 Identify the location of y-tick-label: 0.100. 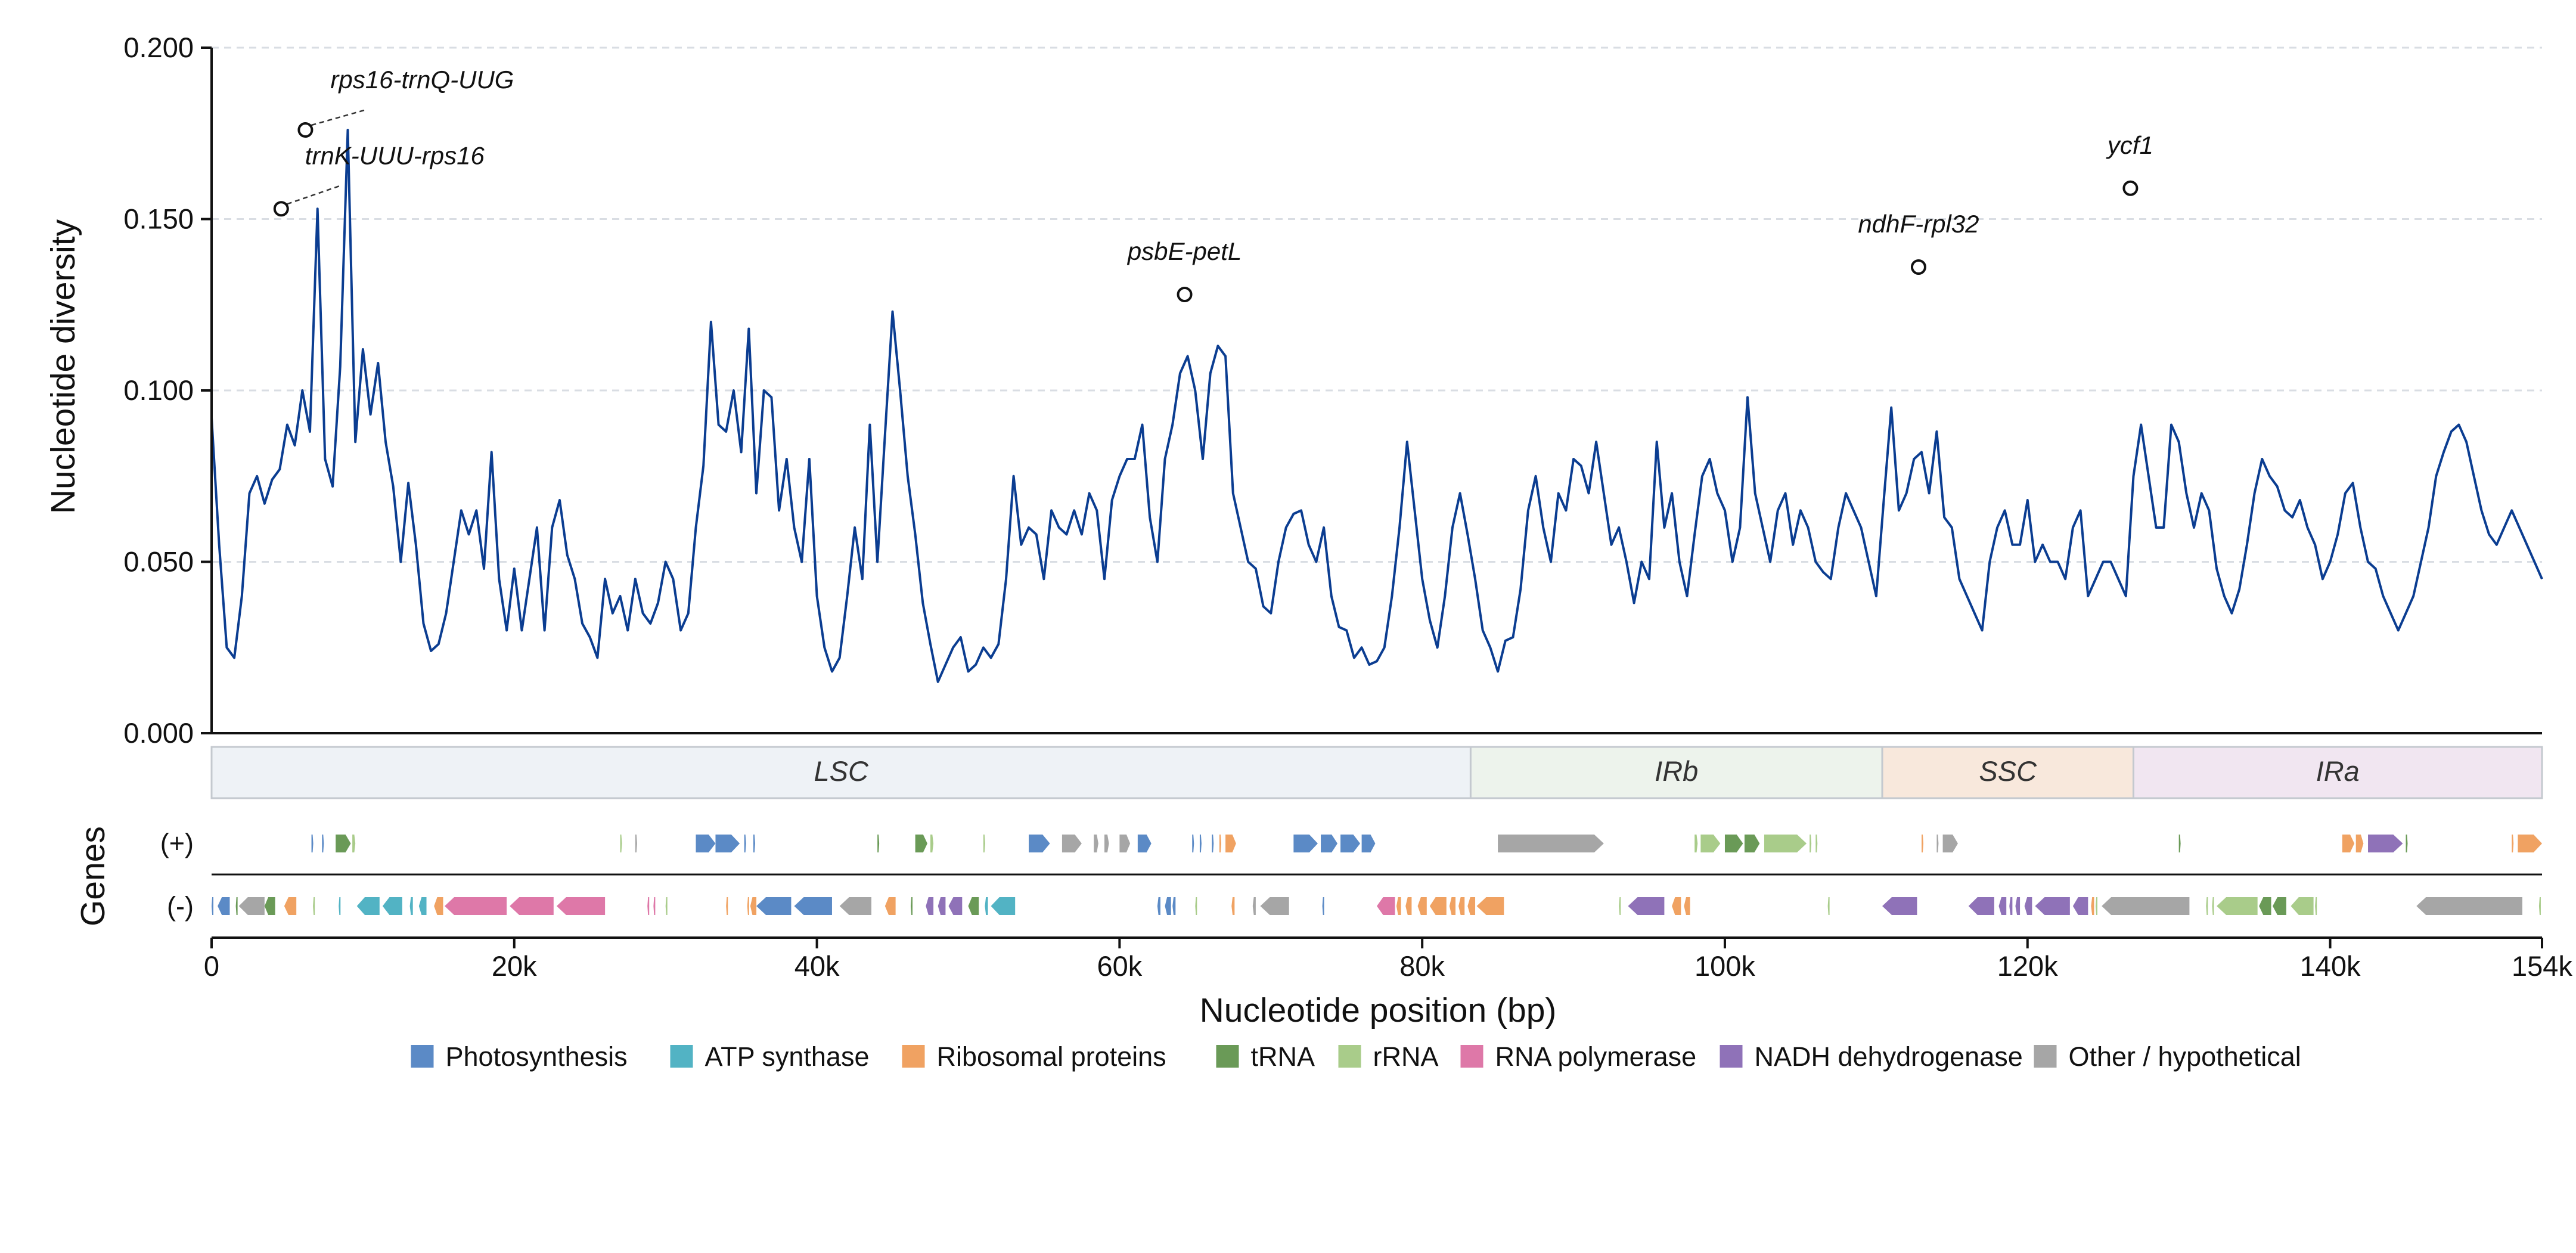
(159, 390).